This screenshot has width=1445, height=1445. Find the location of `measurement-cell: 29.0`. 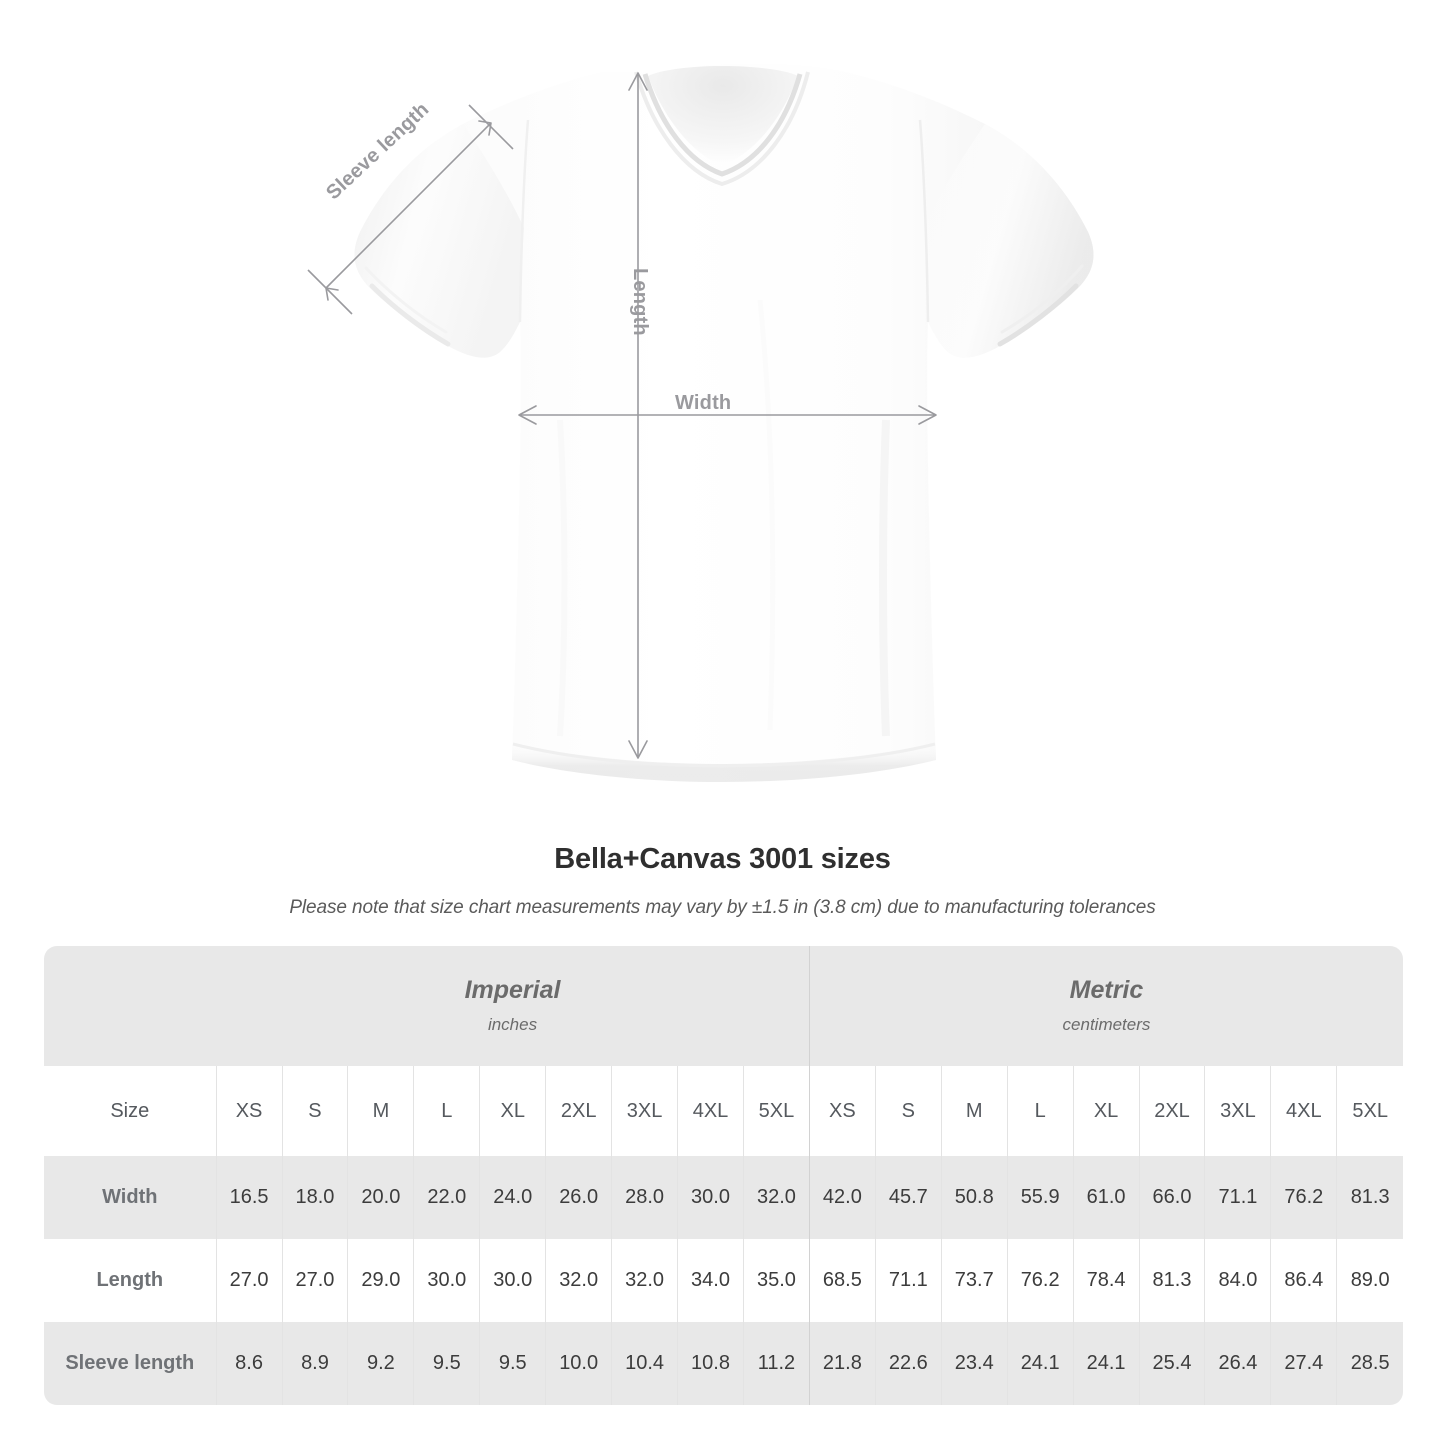

measurement-cell: 29.0 is located at coordinates (380, 1280).